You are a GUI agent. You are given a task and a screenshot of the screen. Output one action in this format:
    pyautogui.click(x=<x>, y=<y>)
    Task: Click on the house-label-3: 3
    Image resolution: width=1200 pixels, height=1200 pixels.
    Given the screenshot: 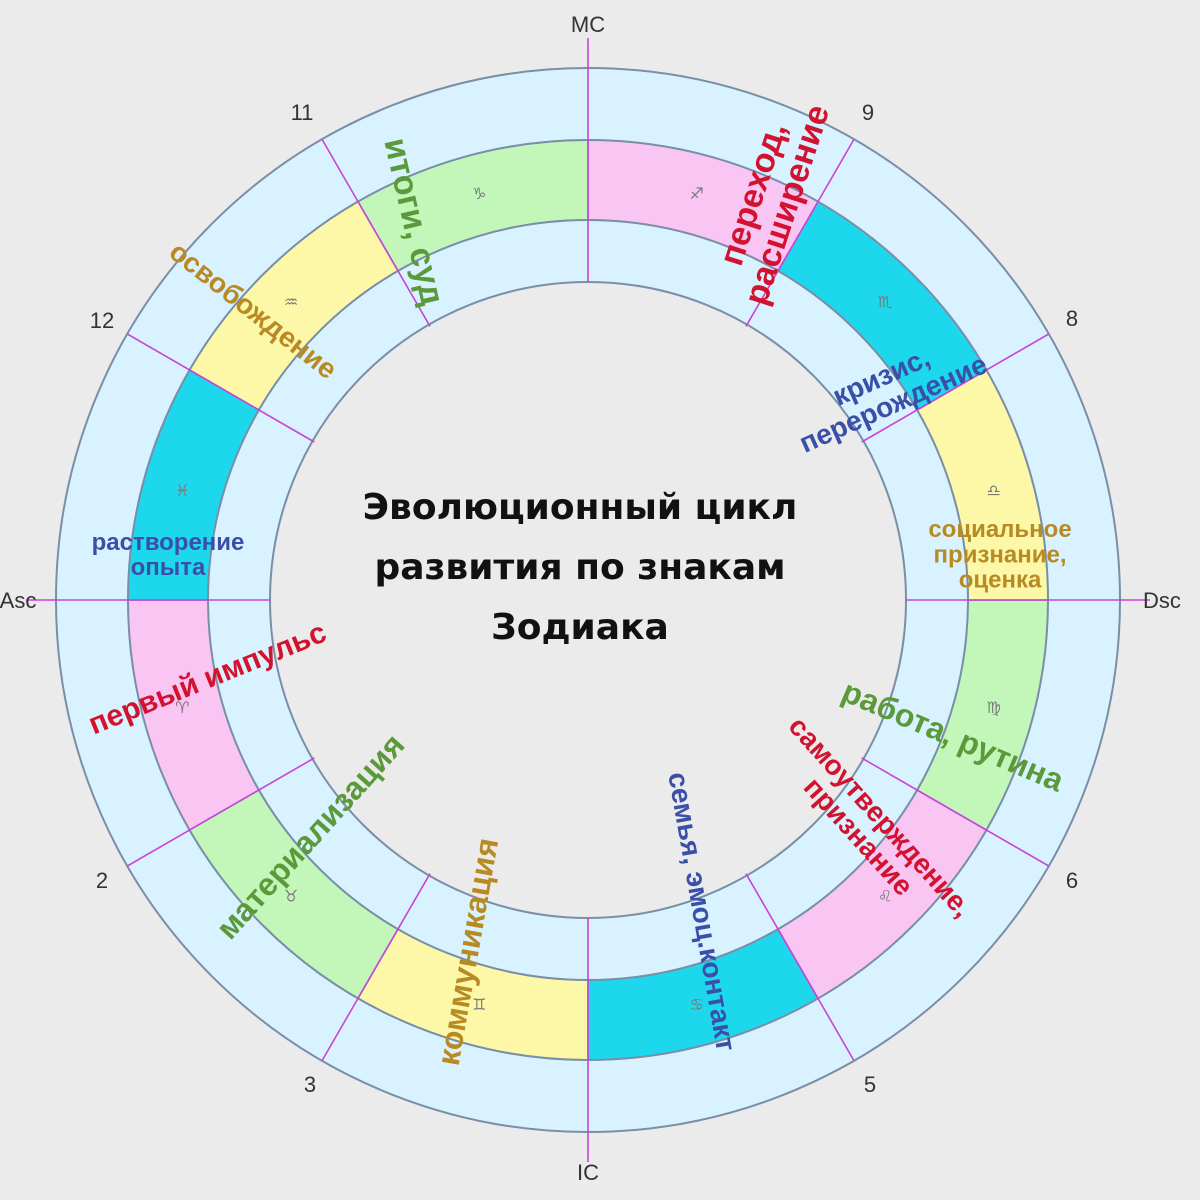 What is the action you would take?
    pyautogui.click(x=310, y=1084)
    